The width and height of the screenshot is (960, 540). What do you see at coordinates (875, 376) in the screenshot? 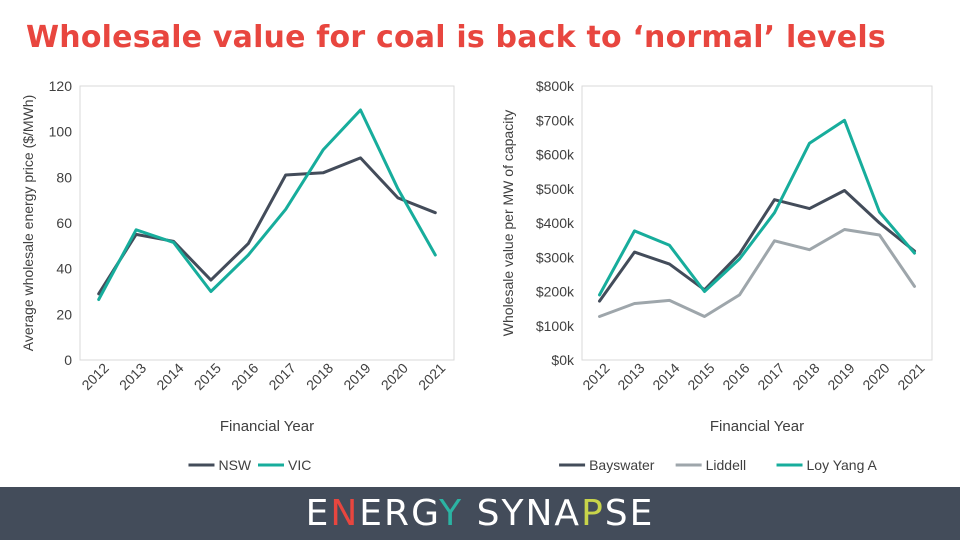
I see `x-tick-label: 2020` at bounding box center [875, 376].